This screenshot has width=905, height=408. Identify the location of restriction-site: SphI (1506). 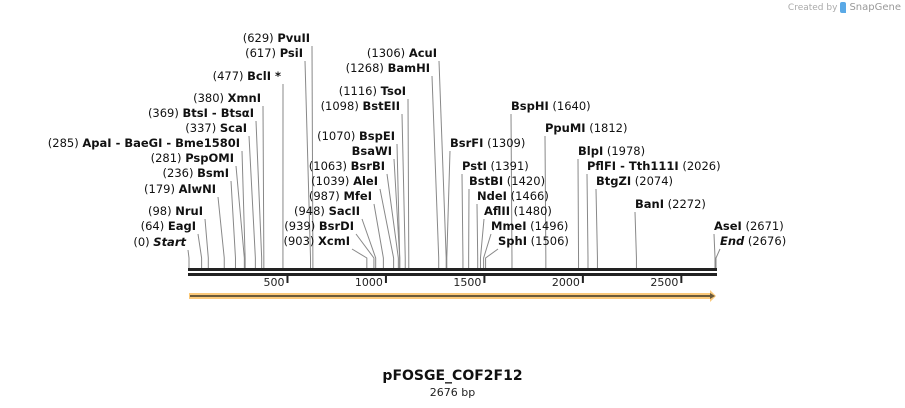
(533, 241).